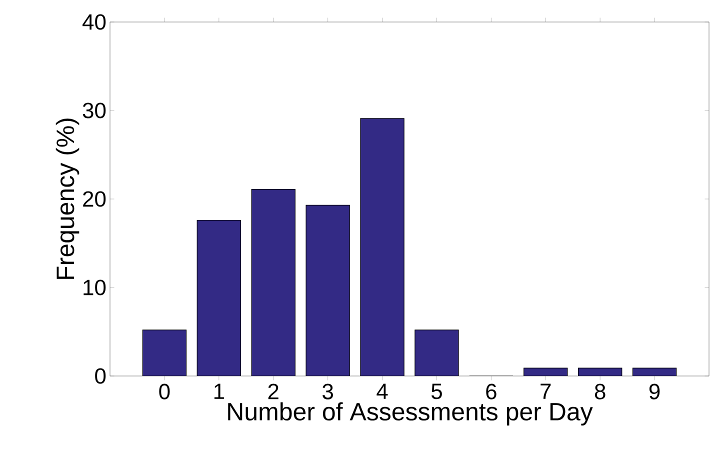 The image size is (715, 466). Describe the element at coordinates (100, 376) in the screenshot. I see `y-tick-label: 0` at that location.